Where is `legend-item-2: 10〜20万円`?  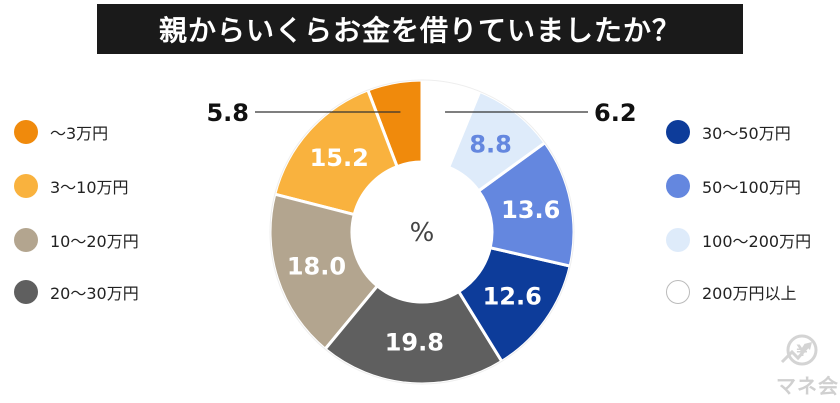
legend-item-2: 10〜20万円 is located at coordinates (76, 240).